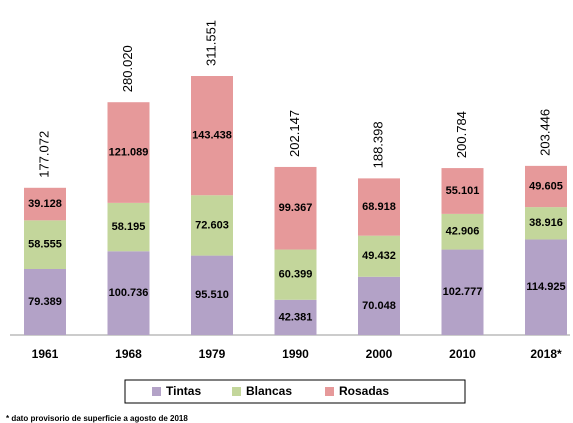 The image size is (573, 423). What do you see at coordinates (377, 144) in the screenshot?
I see `total-label: 188.398` at bounding box center [377, 144].